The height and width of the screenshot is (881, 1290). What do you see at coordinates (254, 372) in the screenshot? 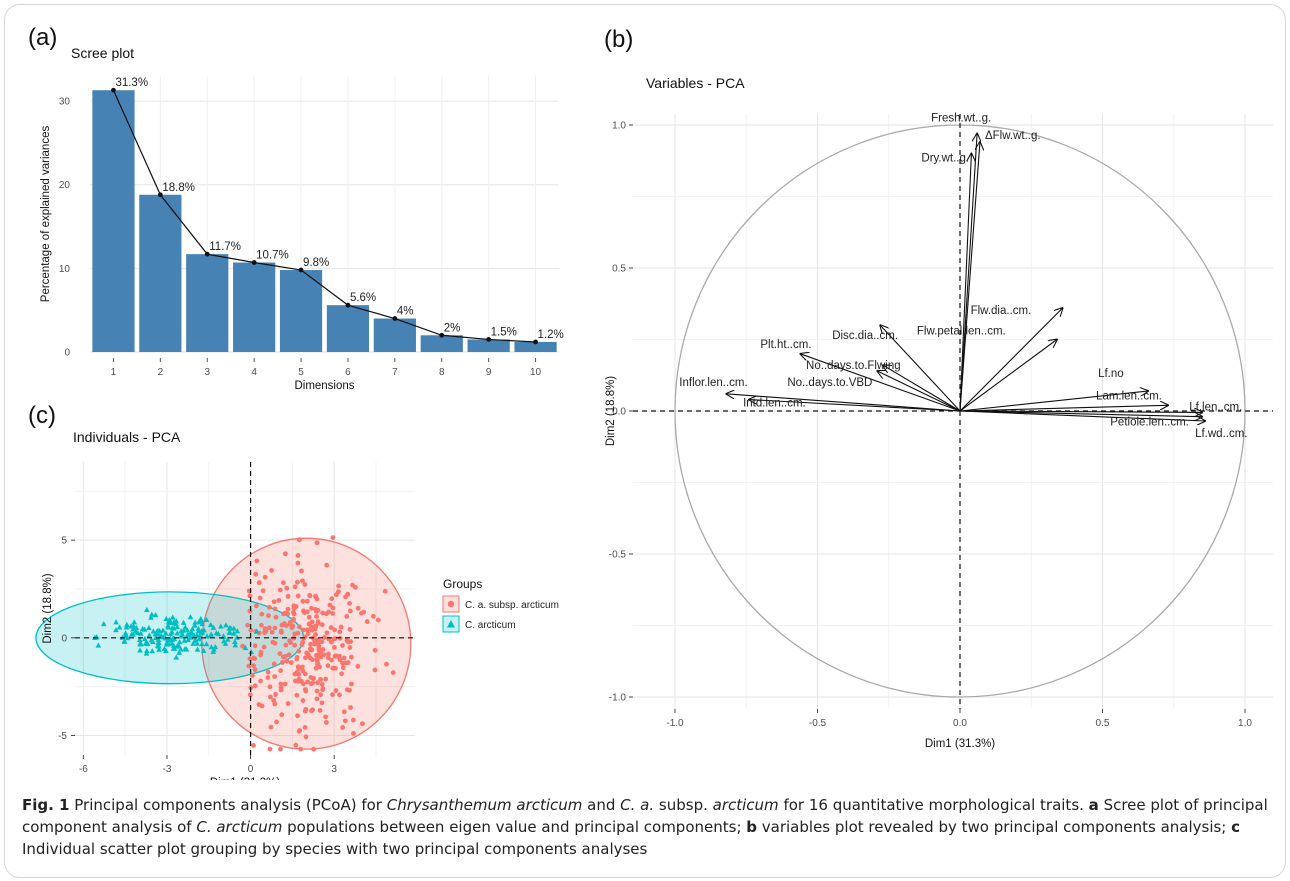
I see `x-tick-label: 4` at bounding box center [254, 372].